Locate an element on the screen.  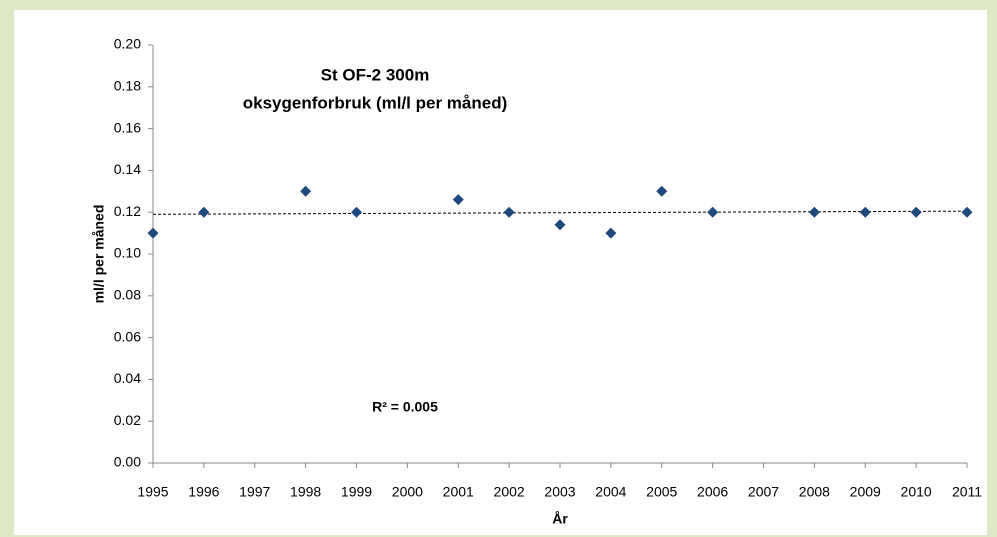
x-tick-label: 2003 is located at coordinates (559, 492).